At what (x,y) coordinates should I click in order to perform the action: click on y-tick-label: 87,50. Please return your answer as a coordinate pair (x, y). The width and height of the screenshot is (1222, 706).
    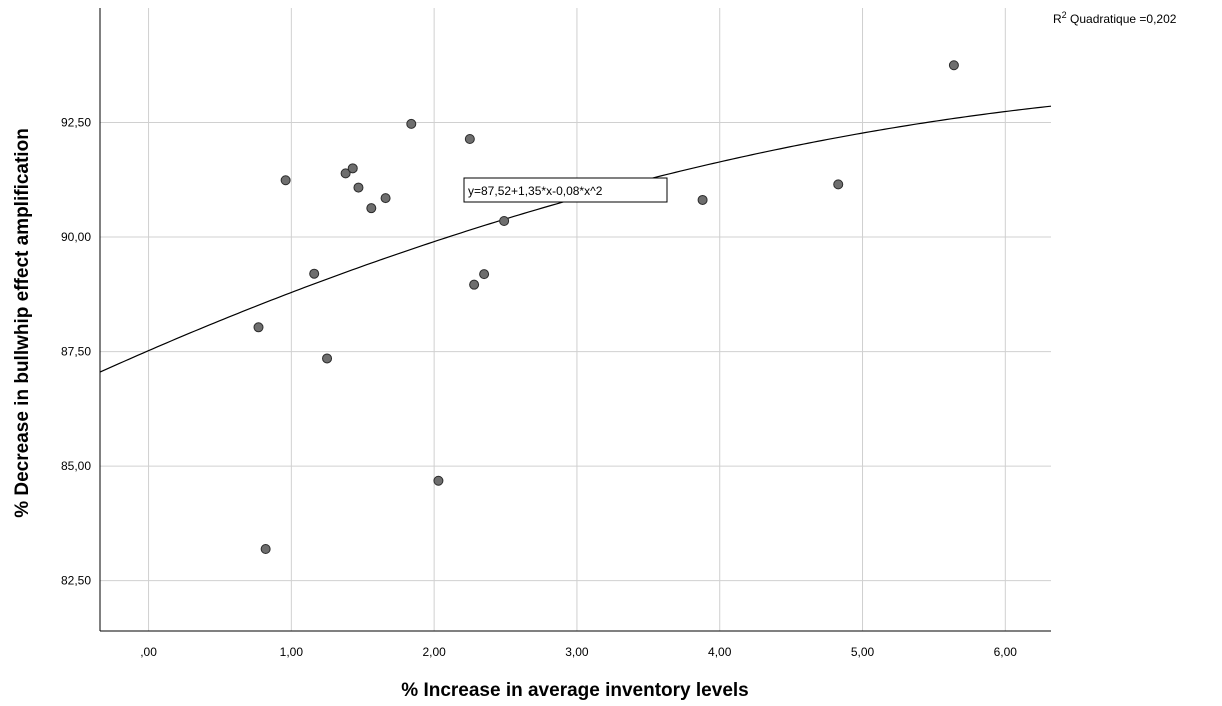
    Looking at the image, I should click on (76, 352).